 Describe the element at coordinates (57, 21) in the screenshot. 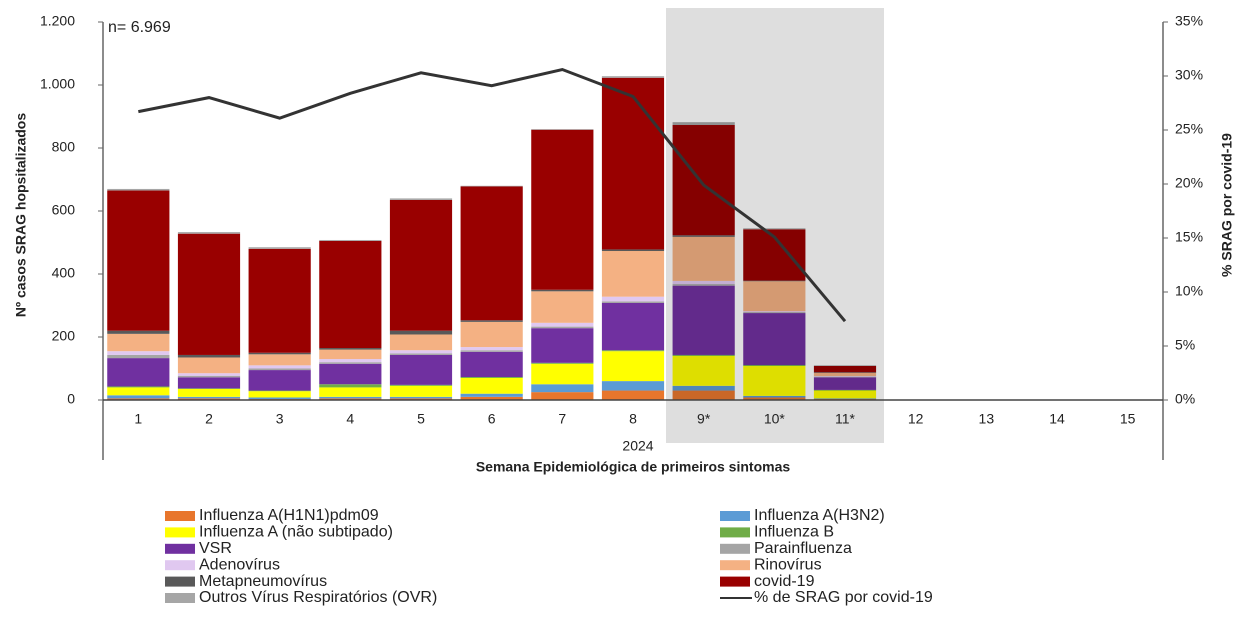

I see `y-tick-label: 1.200` at that location.